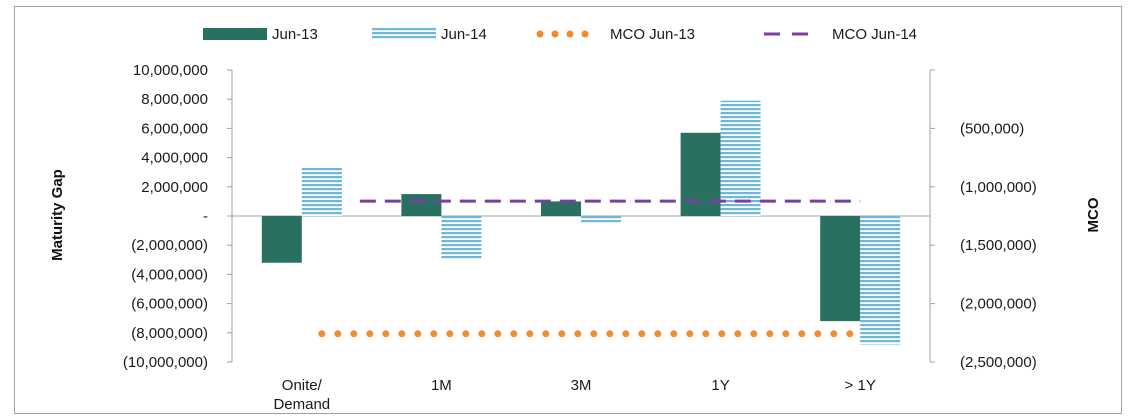 This screenshot has height=419, width=1129. What do you see at coordinates (302, 385) in the screenshot?
I see `category-label: Onite/` at bounding box center [302, 385].